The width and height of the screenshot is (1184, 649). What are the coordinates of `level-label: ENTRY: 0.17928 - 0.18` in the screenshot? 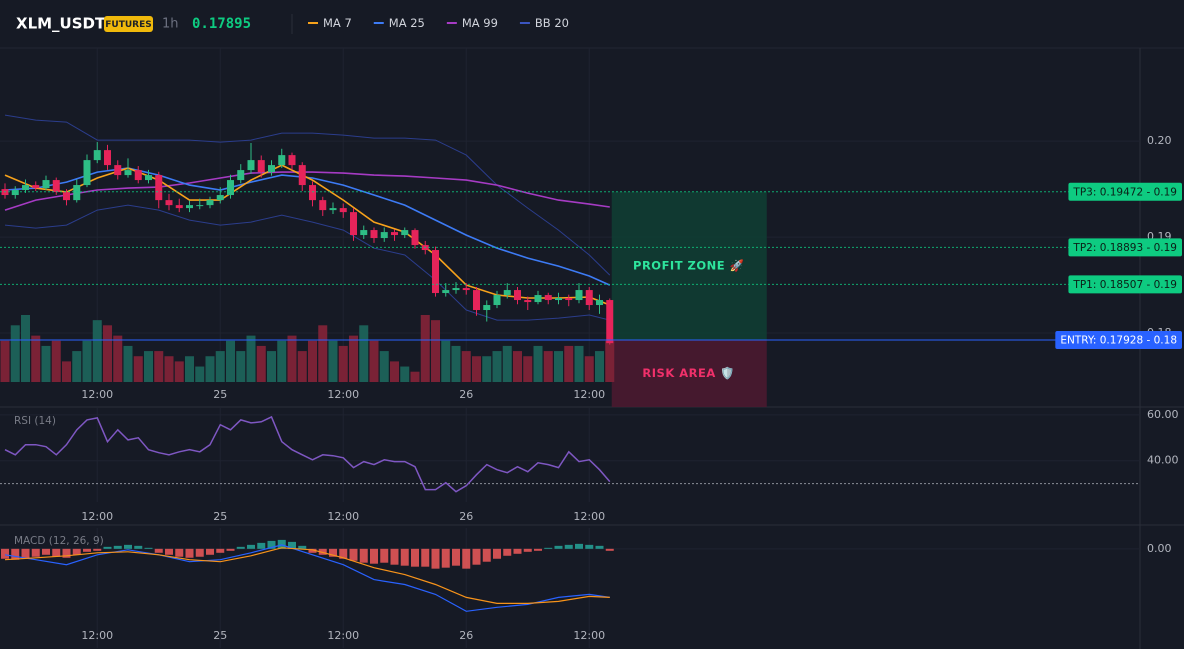 It's located at (1118, 340).